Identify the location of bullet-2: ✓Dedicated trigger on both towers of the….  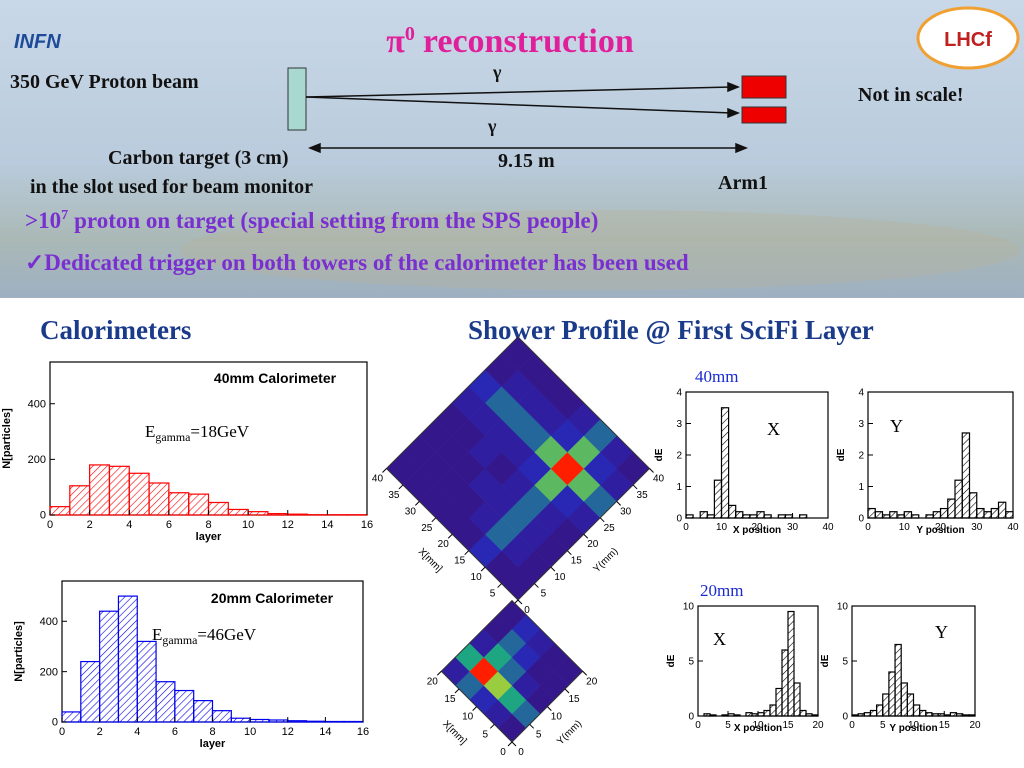
(357, 262).